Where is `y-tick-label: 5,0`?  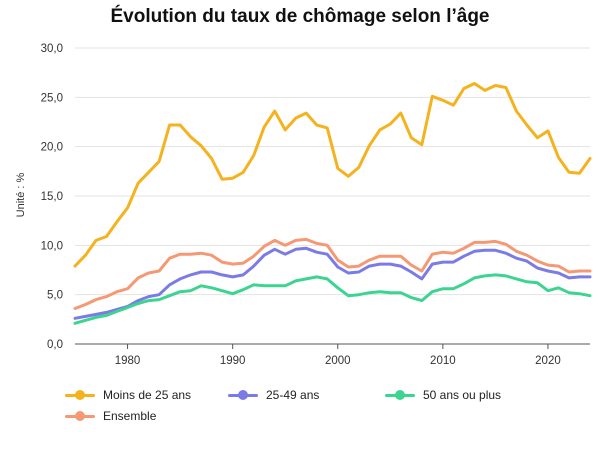 y-tick-label: 5,0 is located at coordinates (55, 296).